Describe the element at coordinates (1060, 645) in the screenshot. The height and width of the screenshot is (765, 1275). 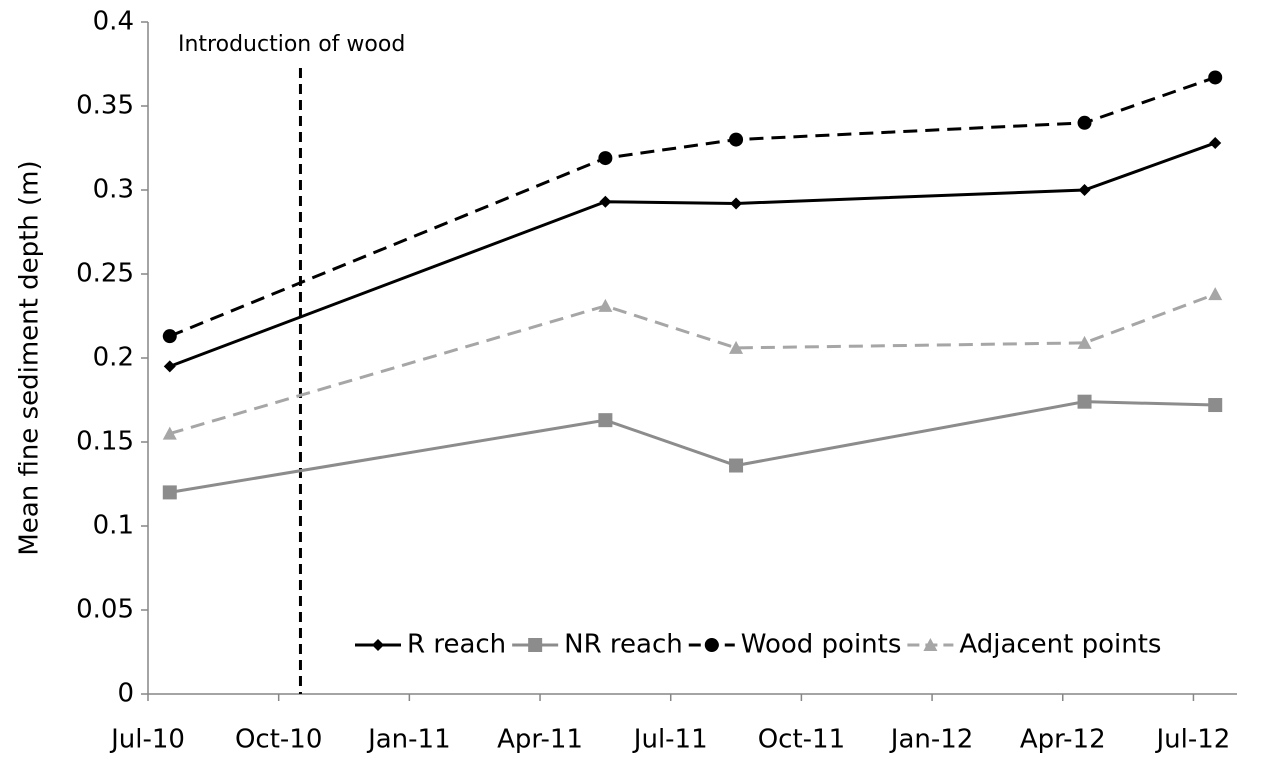
I see `legend-label: Adjacent points` at that location.